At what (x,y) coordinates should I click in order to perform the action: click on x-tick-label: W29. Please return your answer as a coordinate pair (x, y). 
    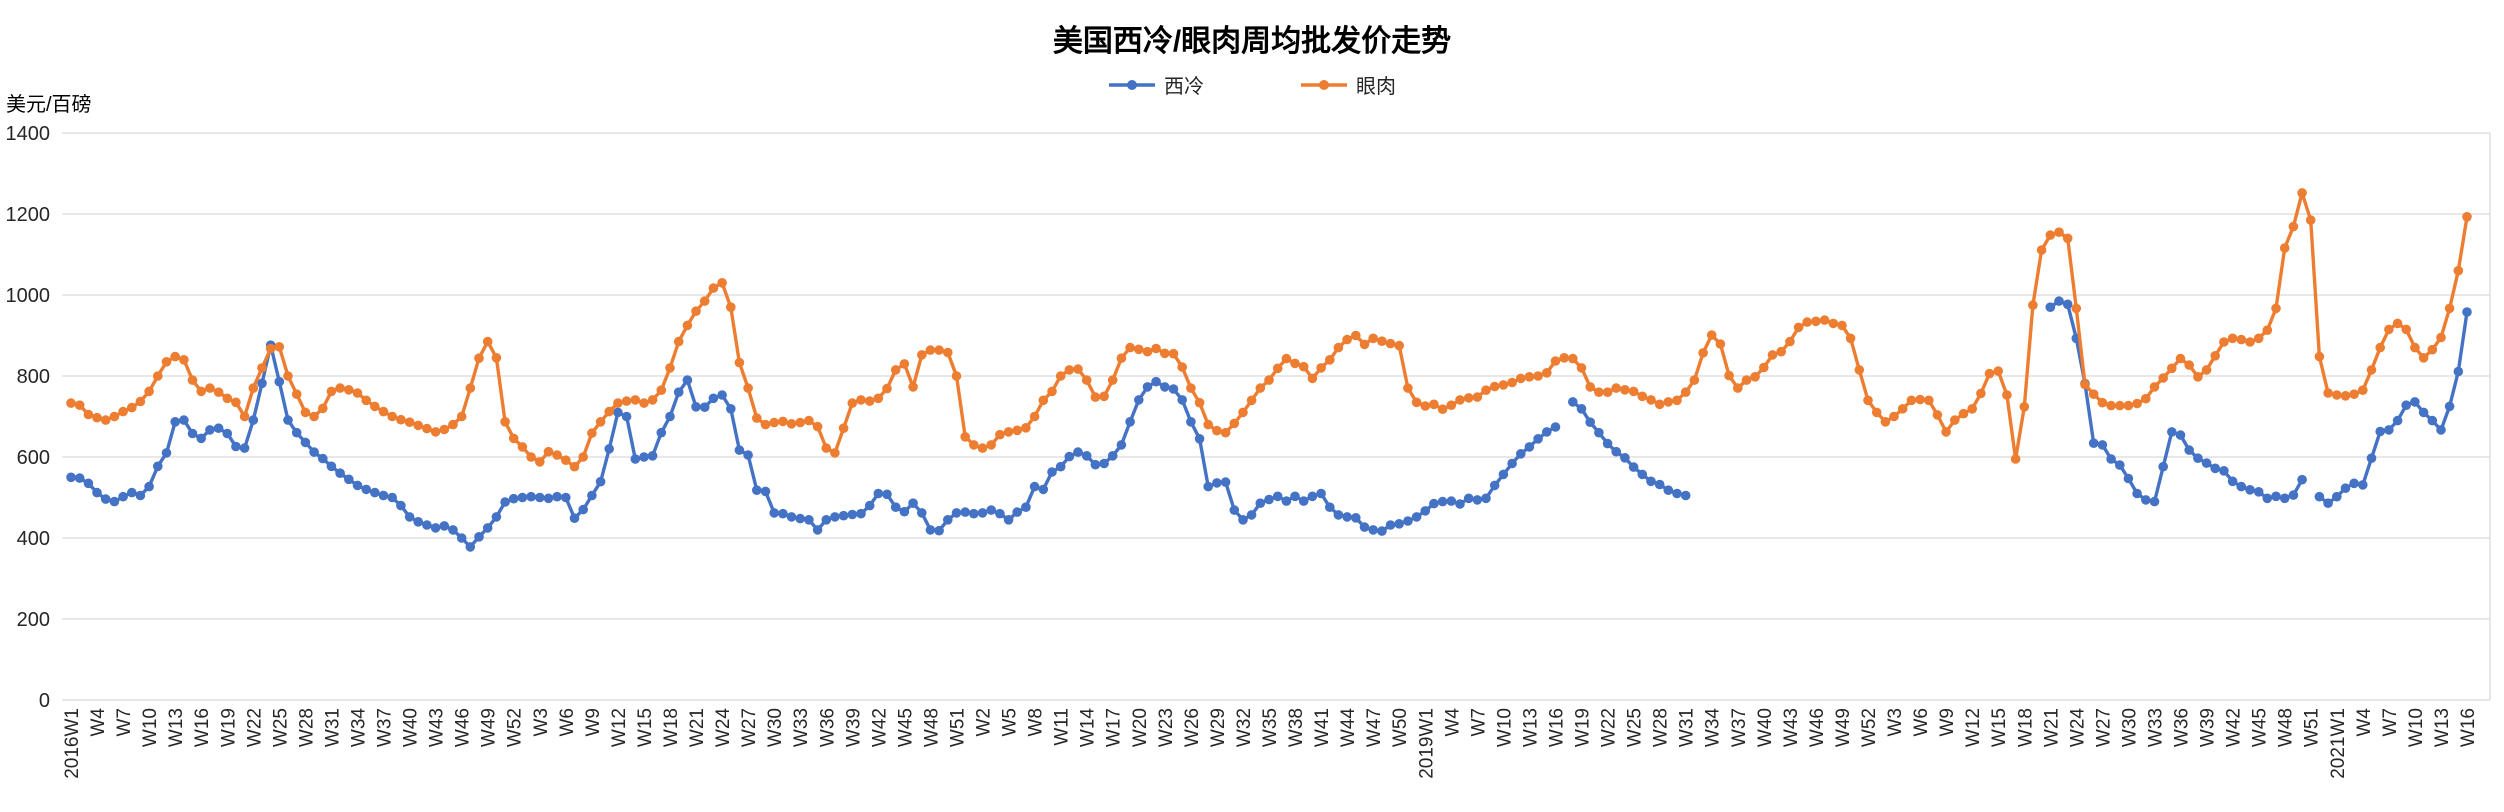
    Looking at the image, I should click on (1218, 727).